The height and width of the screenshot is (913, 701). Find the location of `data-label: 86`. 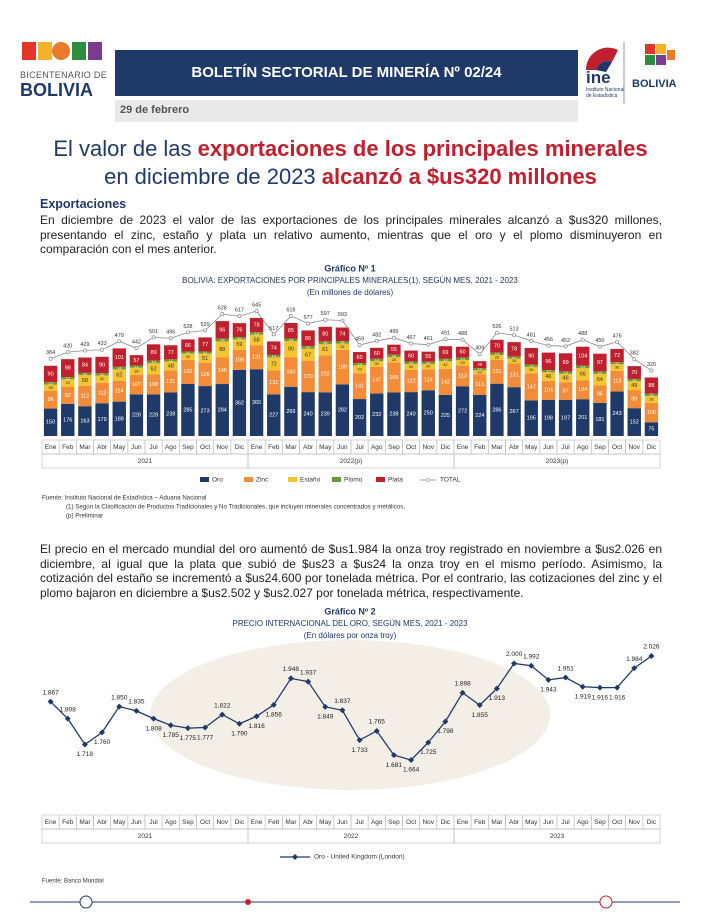

data-label: 86 is located at coordinates (308, 339).